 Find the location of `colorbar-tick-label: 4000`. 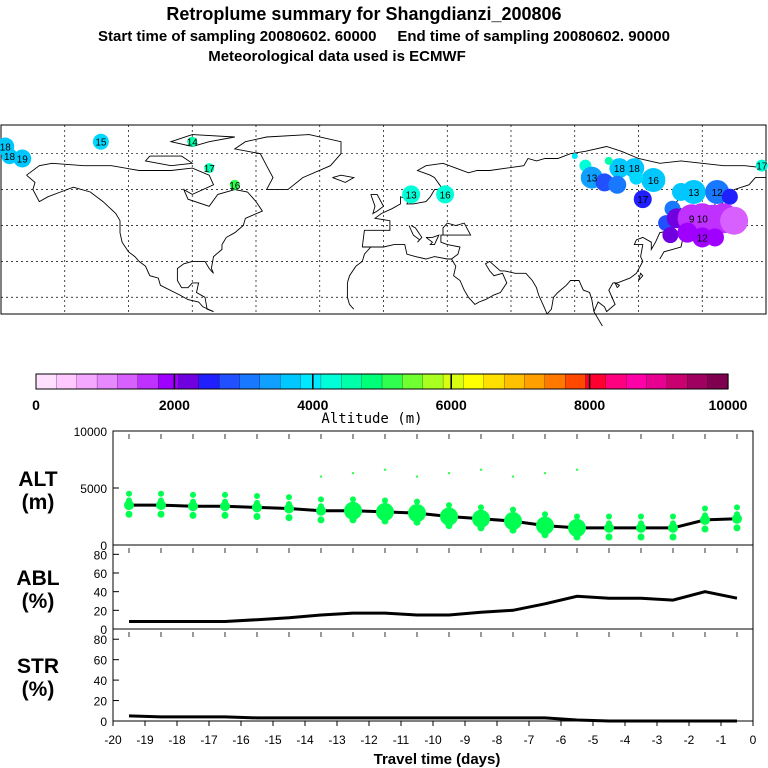

colorbar-tick-label: 4000 is located at coordinates (312, 405).